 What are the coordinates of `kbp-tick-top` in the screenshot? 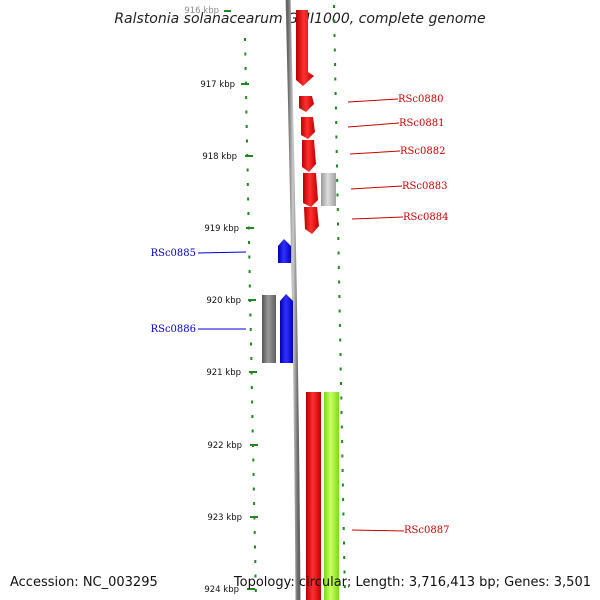 It's located at (227, 11).